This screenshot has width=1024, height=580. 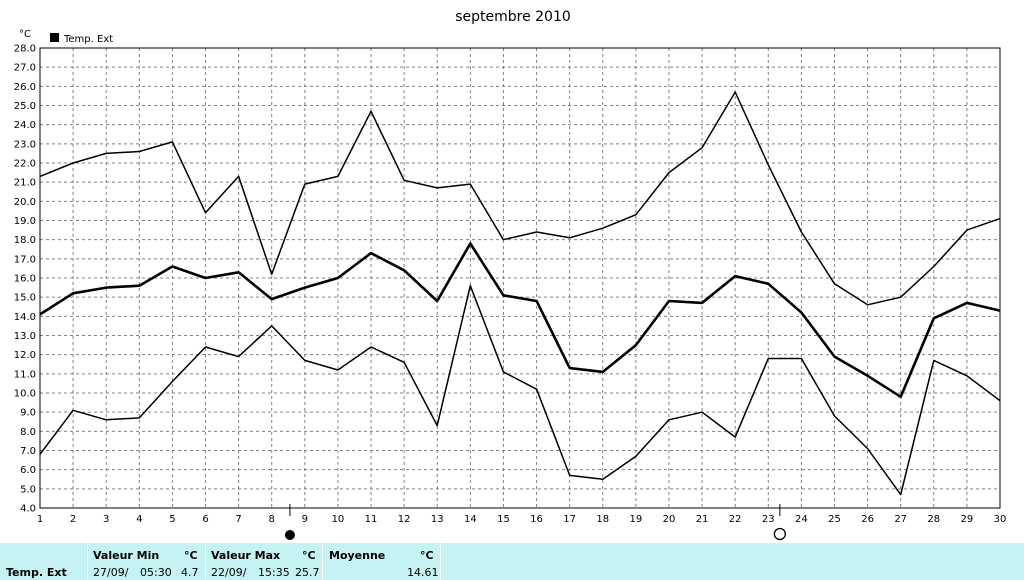 I want to click on y-tick-label: 16.0, so click(x=25, y=279).